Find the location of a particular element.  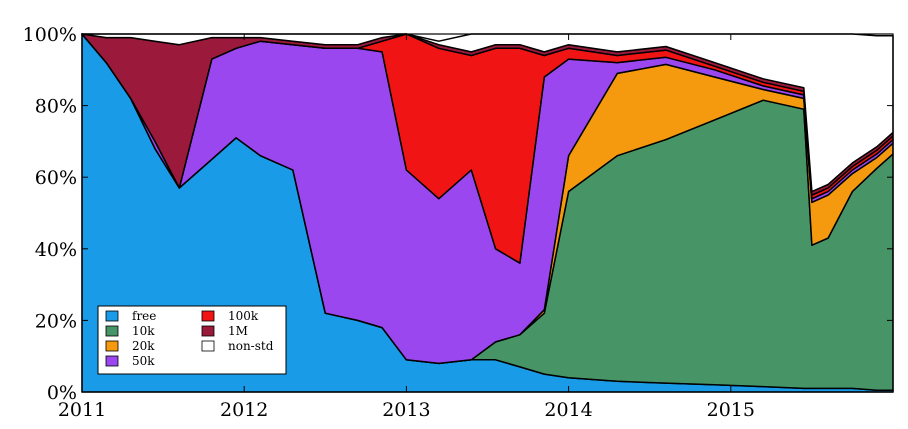

y-tick-label: 40% is located at coordinates (56, 250).